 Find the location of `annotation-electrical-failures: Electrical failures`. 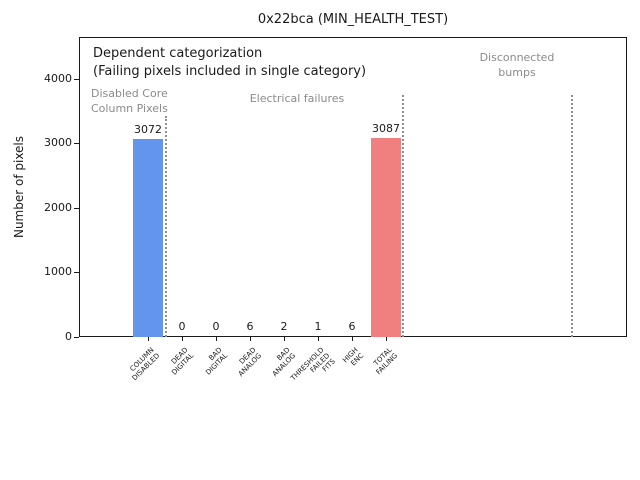

annotation-electrical-failures: Electrical failures is located at coordinates (297, 98).